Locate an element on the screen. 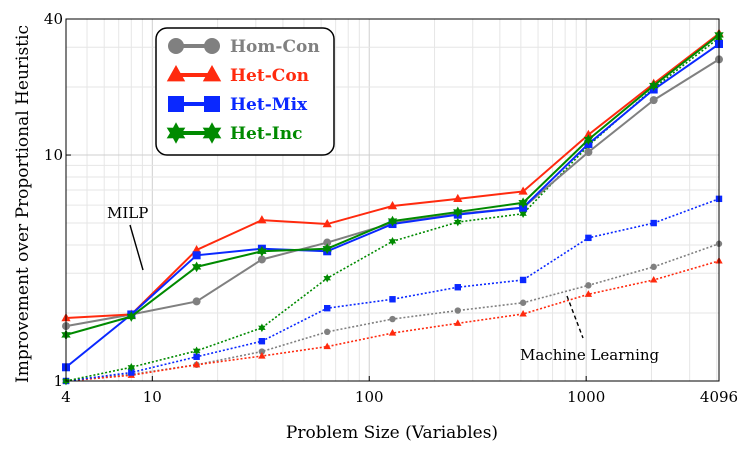 Image resolution: width=747 pixels, height=452 pixels. x-tick-label: 1000 is located at coordinates (586, 397).